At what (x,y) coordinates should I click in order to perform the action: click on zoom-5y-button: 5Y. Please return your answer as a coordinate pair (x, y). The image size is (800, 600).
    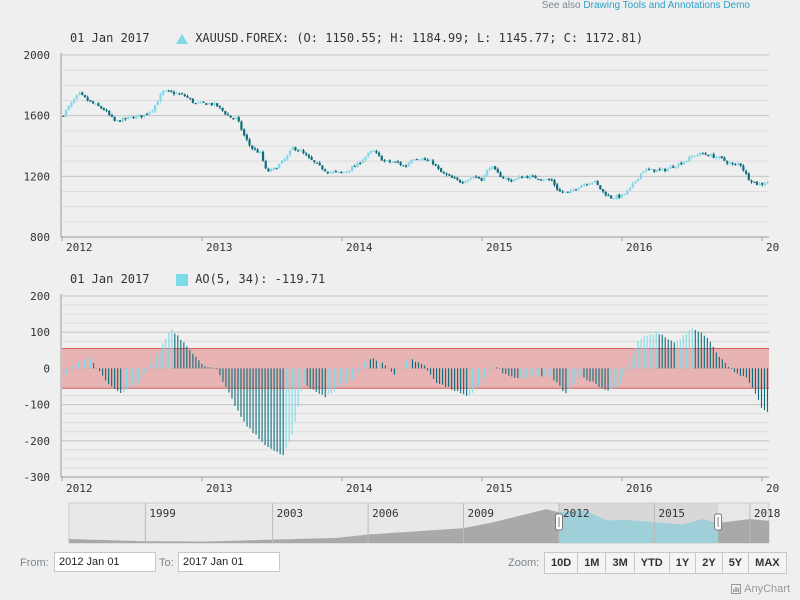
    Looking at the image, I should click on (736, 563).